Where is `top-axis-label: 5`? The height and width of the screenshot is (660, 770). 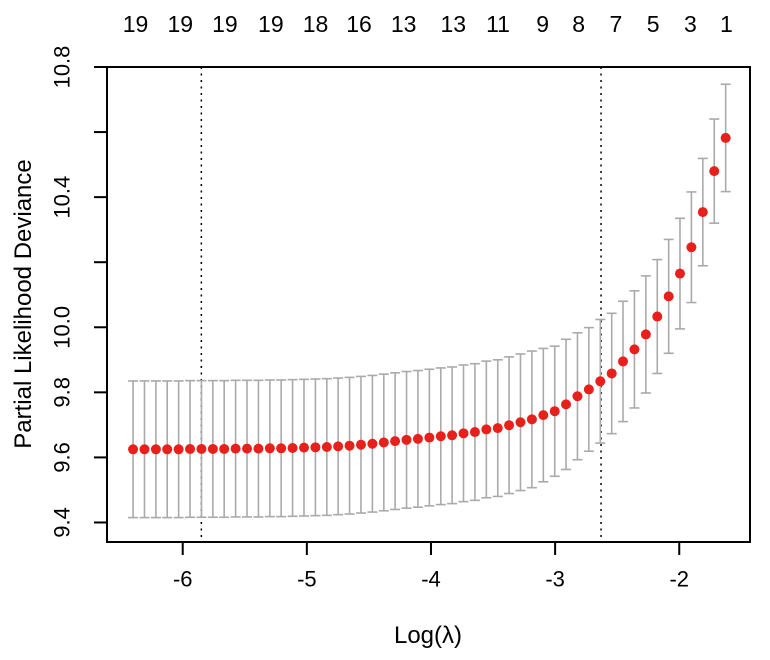 top-axis-label: 5 is located at coordinates (653, 24).